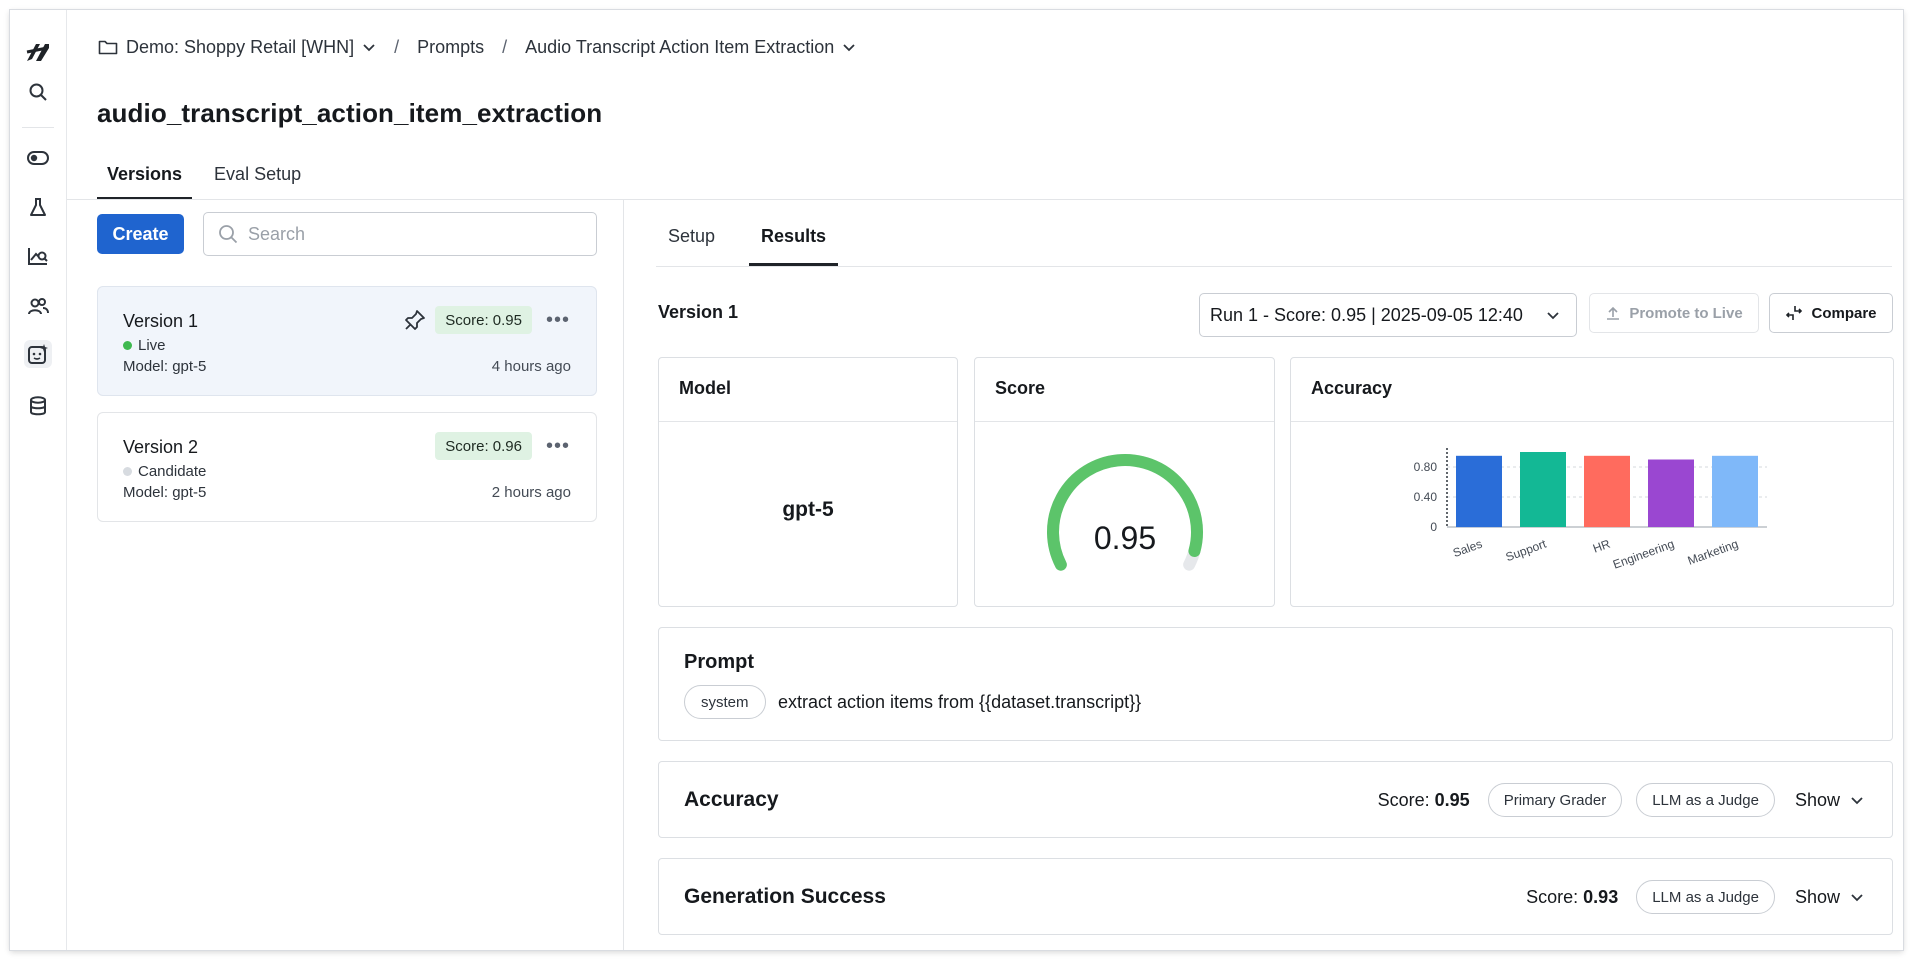 This screenshot has width=1913, height=959. Describe the element at coordinates (38, 306) in the screenshot. I see `users-icon` at that location.